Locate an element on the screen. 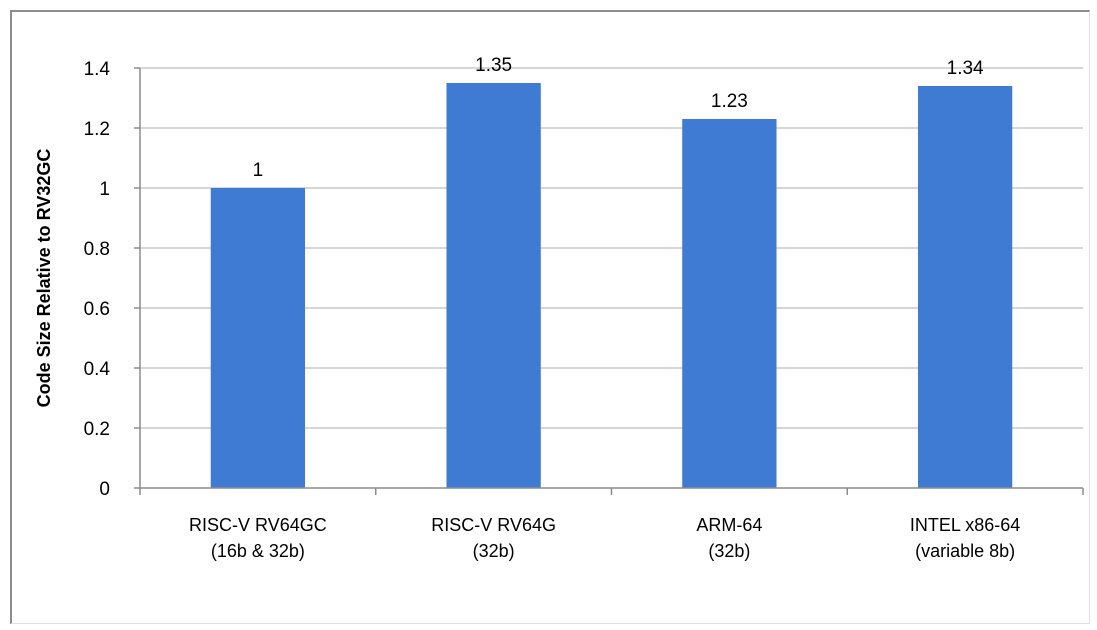 This screenshot has width=1097, height=630. y-tick-label: 1.2 is located at coordinates (97, 129).